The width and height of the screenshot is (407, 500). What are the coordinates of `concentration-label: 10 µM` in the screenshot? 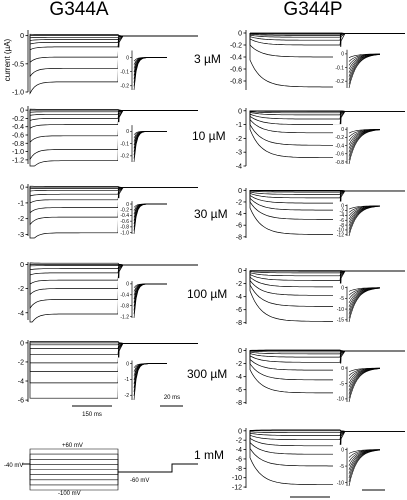 It's located at (209, 136).